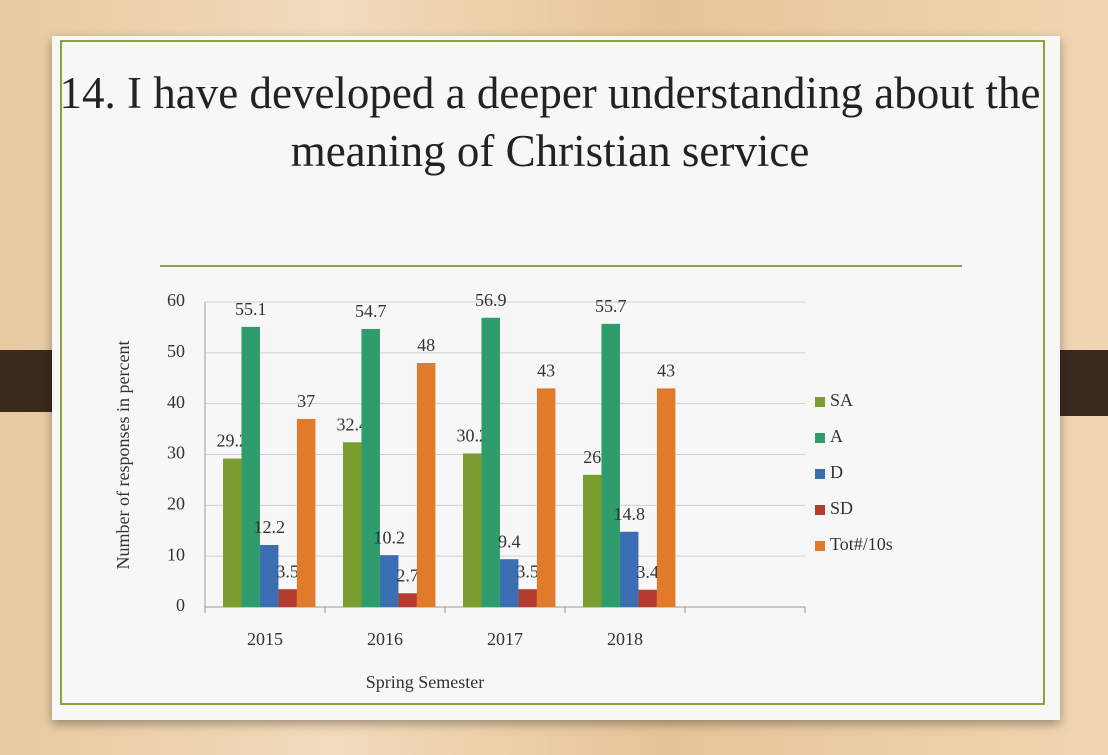 The width and height of the screenshot is (1108, 755). What do you see at coordinates (176, 351) in the screenshot?
I see `y-tick-label: 50` at bounding box center [176, 351].